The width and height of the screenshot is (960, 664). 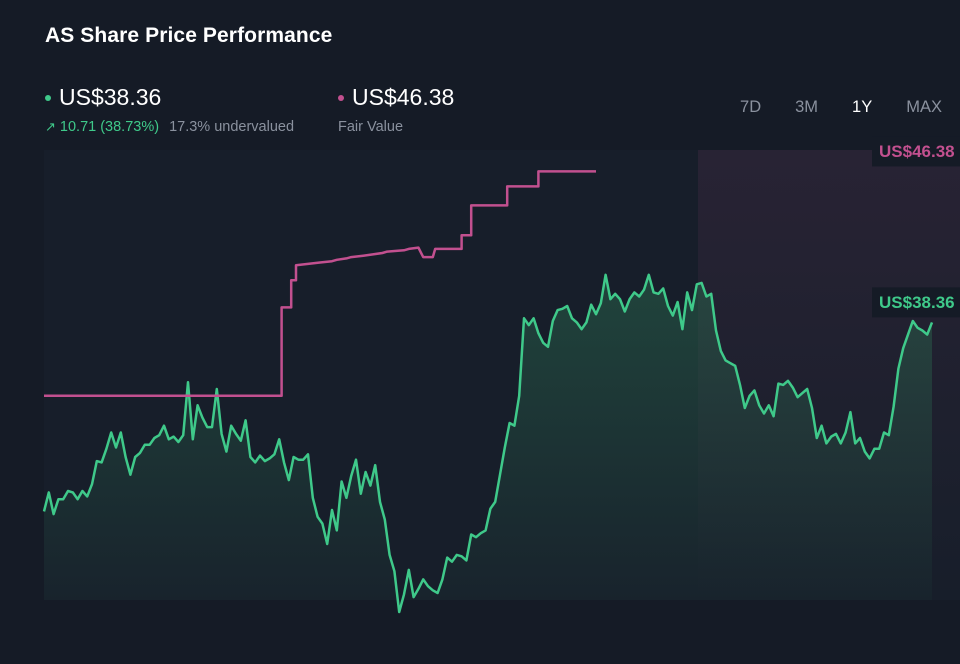 I want to click on price-change: ↗ 10.71 (38.73%), so click(x=102, y=127).